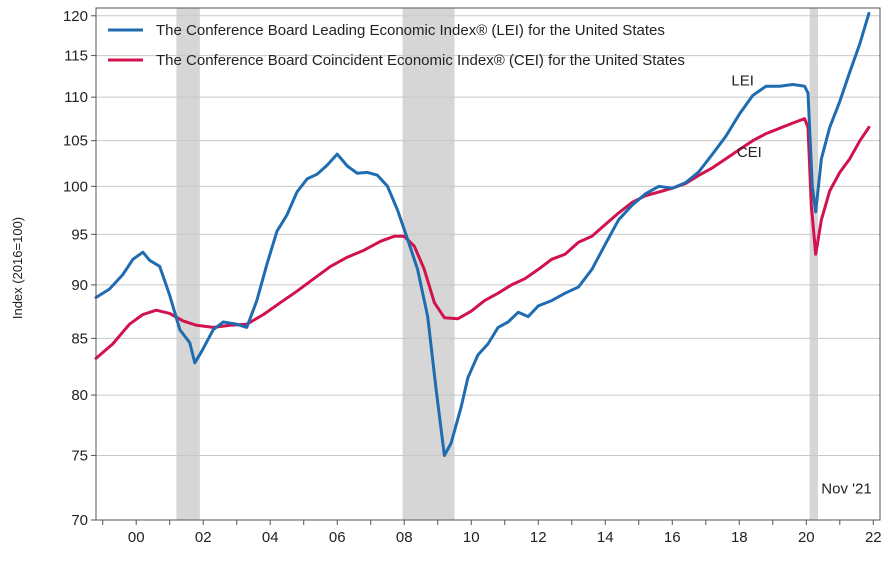  What do you see at coordinates (846, 489) in the screenshot?
I see `annotation-2: Nov '21` at bounding box center [846, 489].